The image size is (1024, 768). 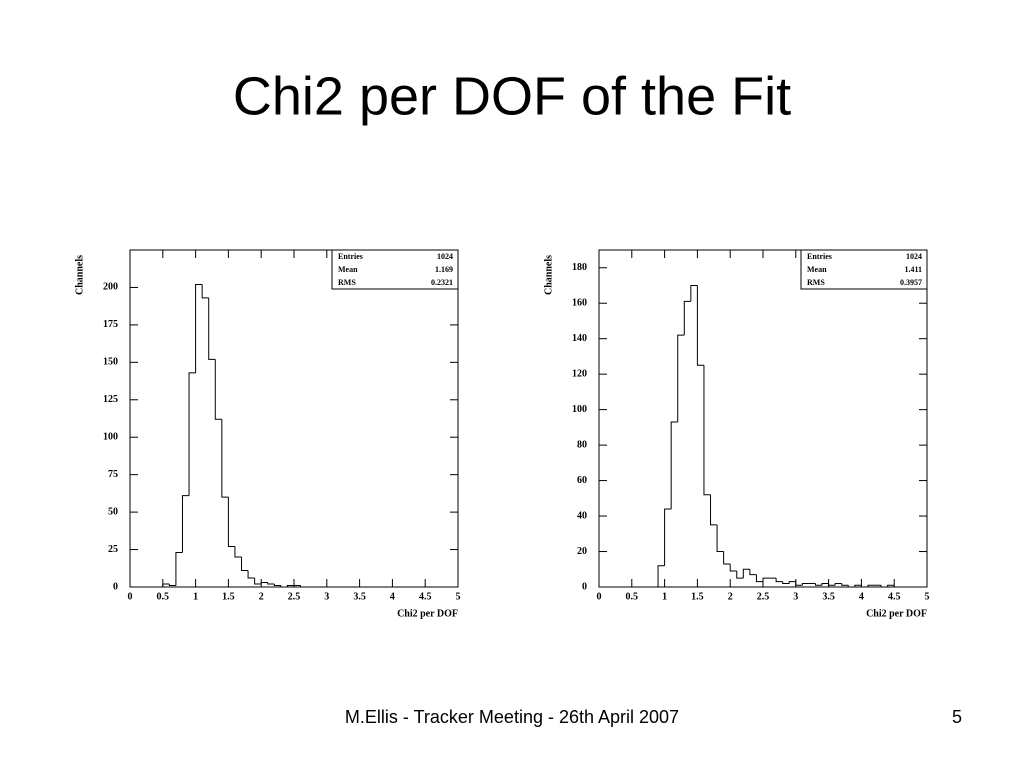 I want to click on y-tick-label: 125, so click(x=110, y=399).